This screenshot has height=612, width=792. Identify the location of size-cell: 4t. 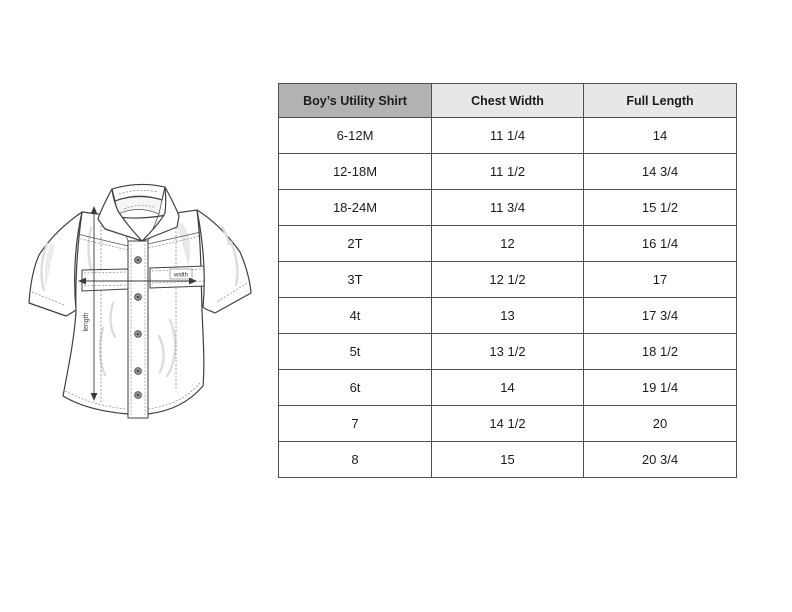
(355, 315).